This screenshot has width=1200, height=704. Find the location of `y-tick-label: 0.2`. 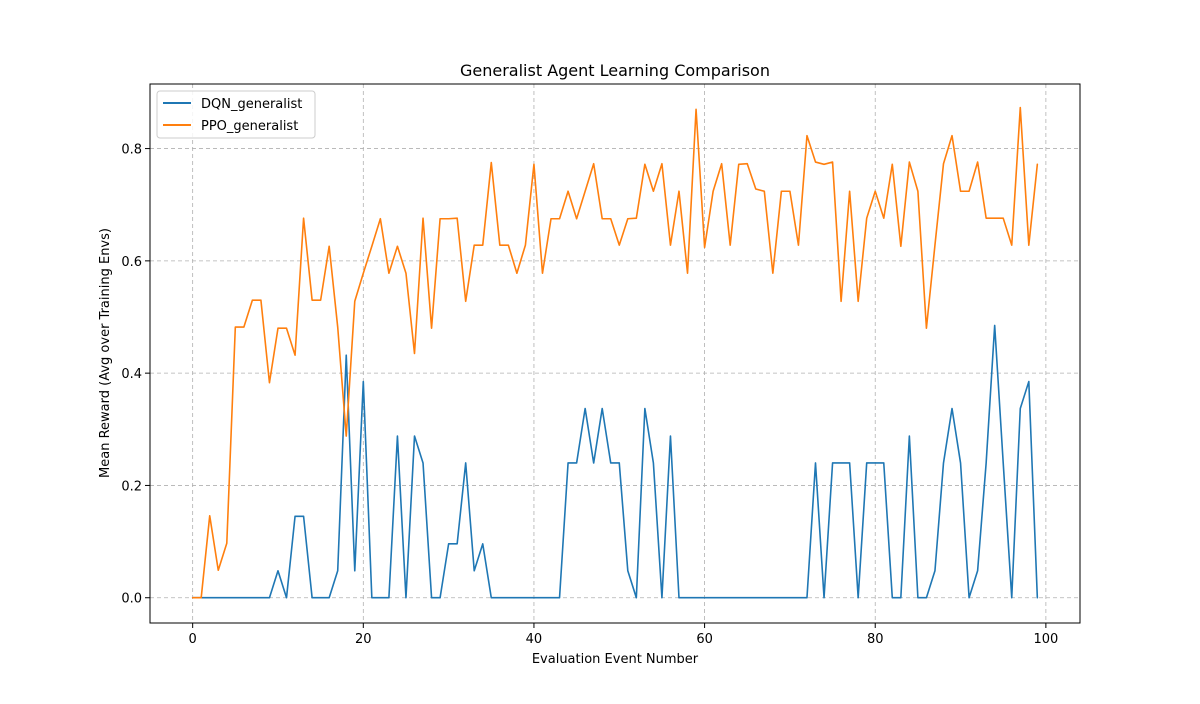

y-tick-label: 0.2 is located at coordinates (131, 486).